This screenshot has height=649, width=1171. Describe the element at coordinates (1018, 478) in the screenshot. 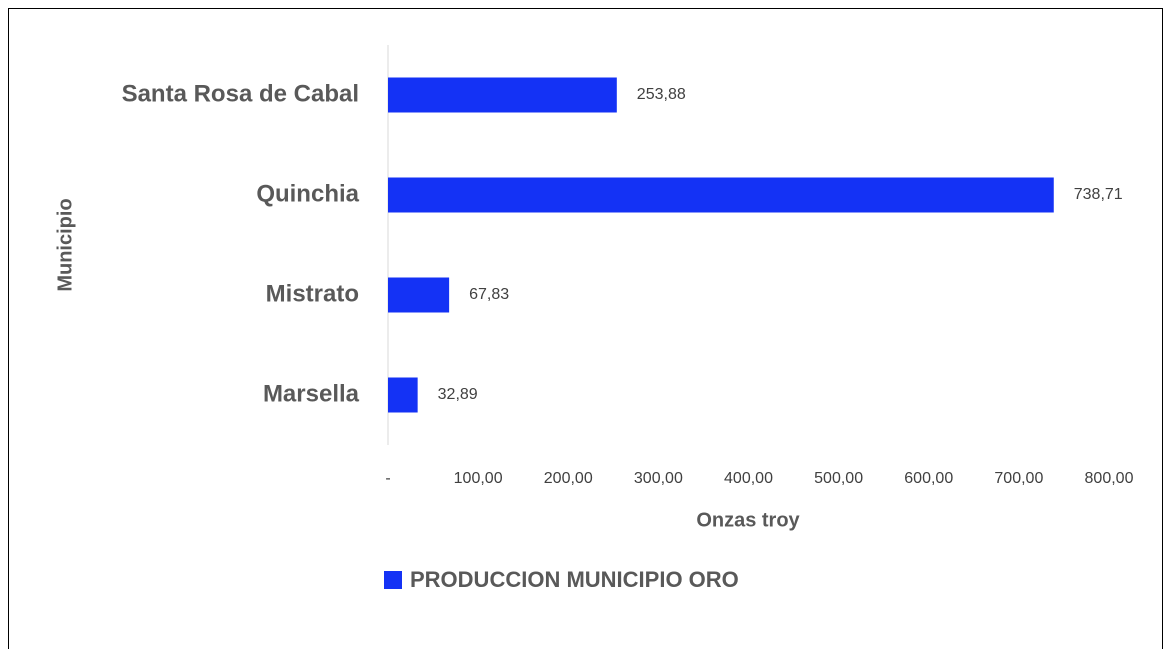

I see `x-tick-label: 700,00` at that location.